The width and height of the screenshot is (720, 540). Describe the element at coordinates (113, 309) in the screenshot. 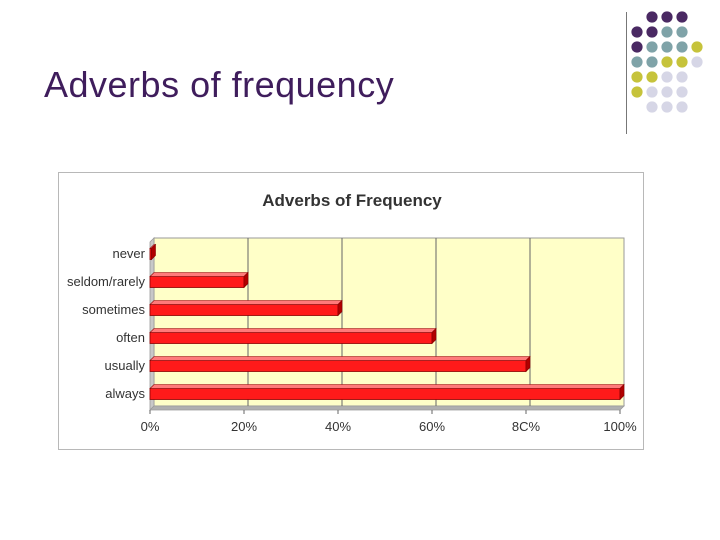

I see `y-tick-label: sometimes` at that location.